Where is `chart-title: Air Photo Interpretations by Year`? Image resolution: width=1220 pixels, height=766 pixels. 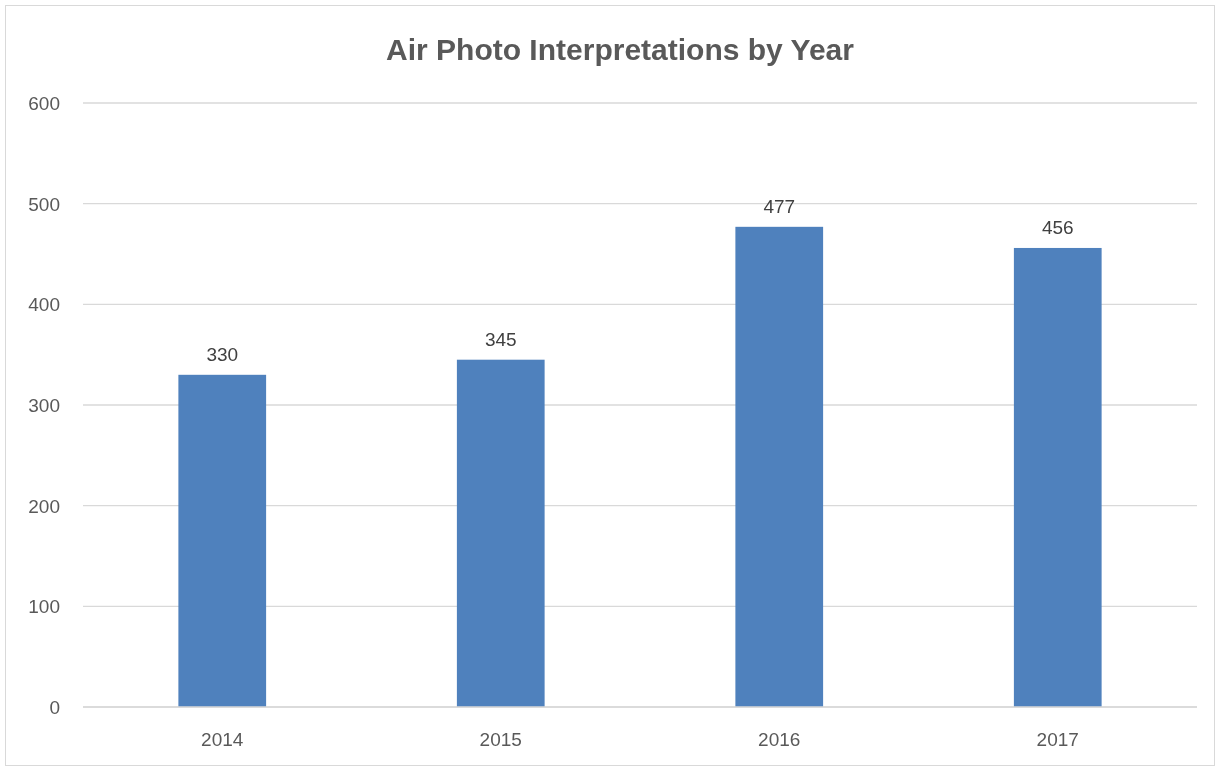
chart-title: Air Photo Interpretations by Year is located at coordinates (620, 49).